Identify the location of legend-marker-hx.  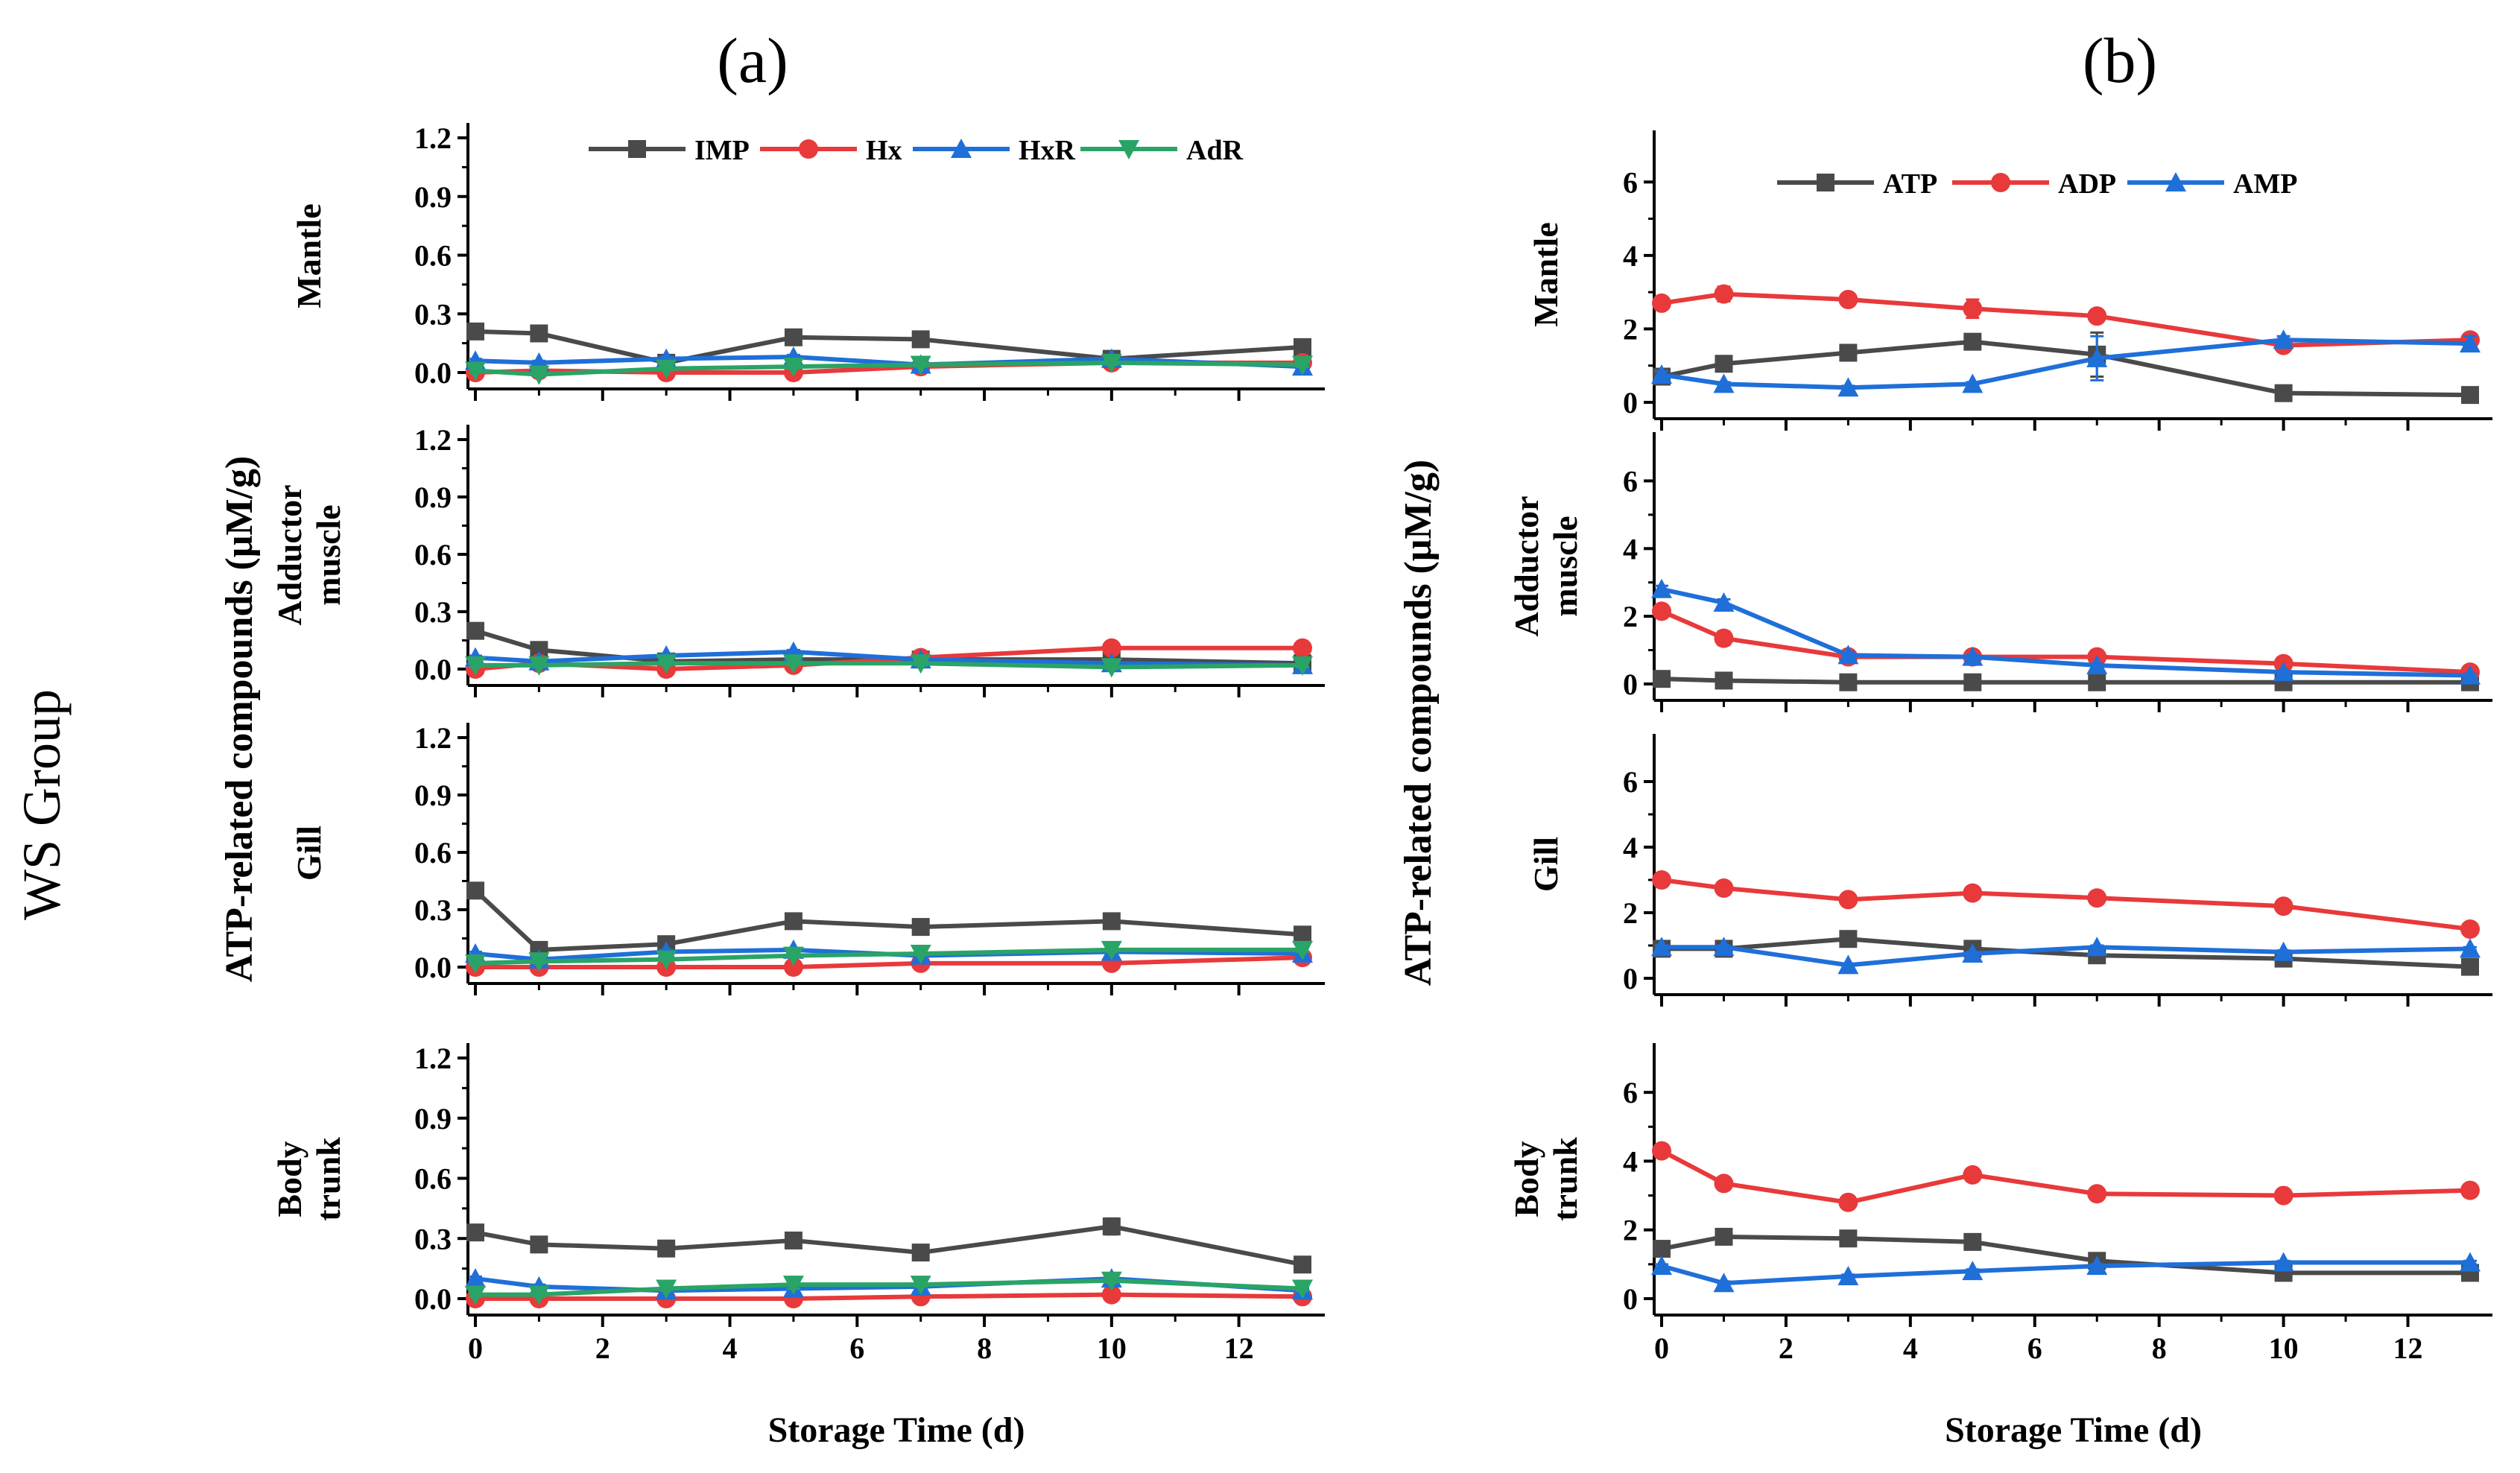
(808, 149).